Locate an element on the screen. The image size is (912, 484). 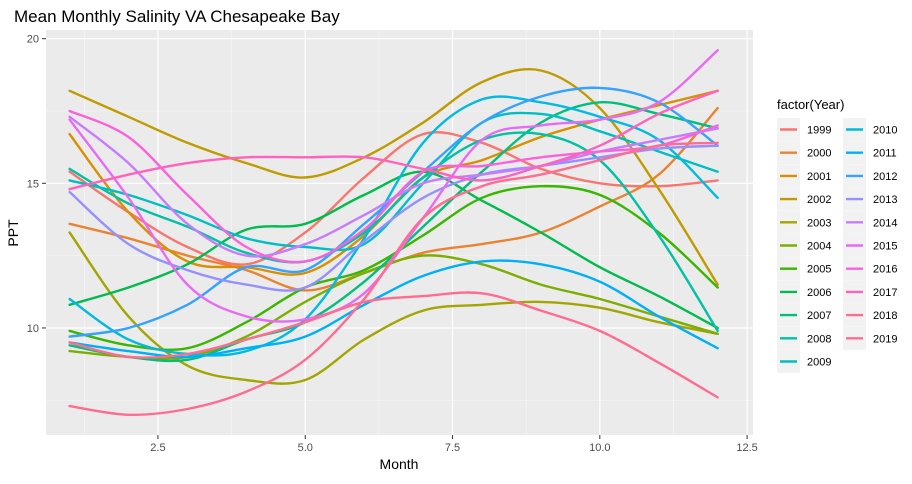
y-axis: 10 15 20 is located at coordinates (36, 184).